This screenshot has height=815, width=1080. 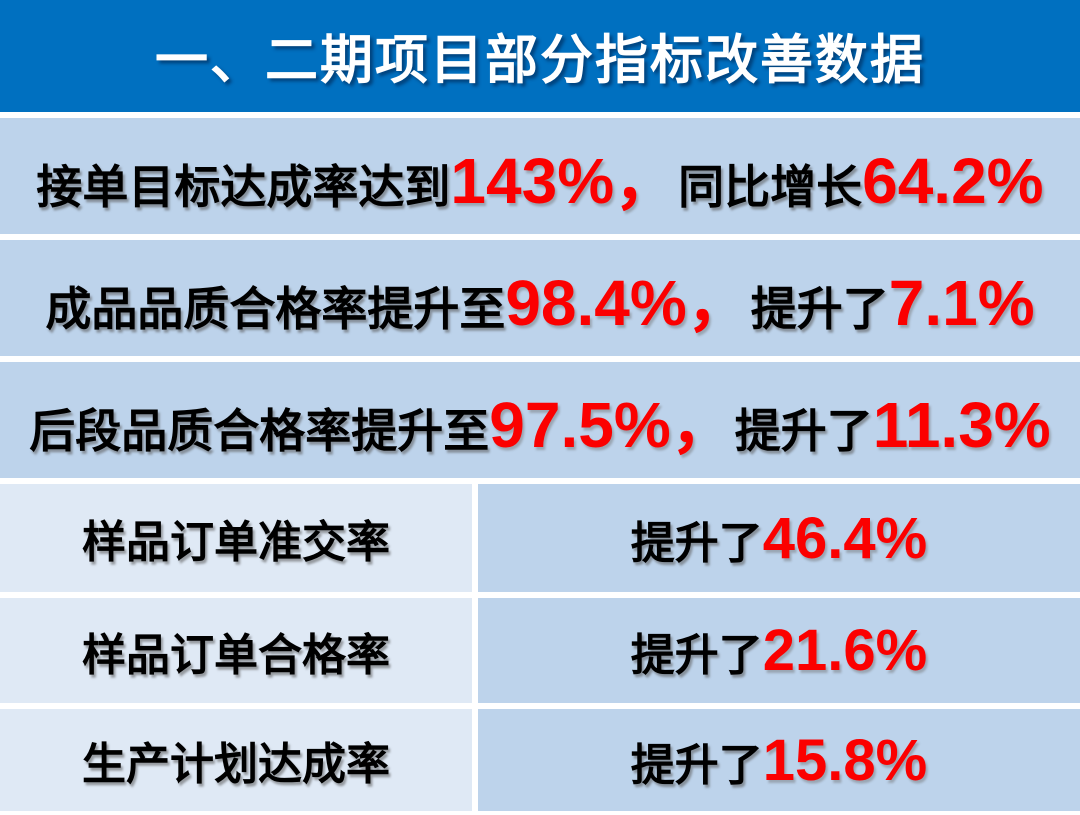 What do you see at coordinates (236, 655) in the screenshot?
I see `metric-label: 样品订单合格率` at bounding box center [236, 655].